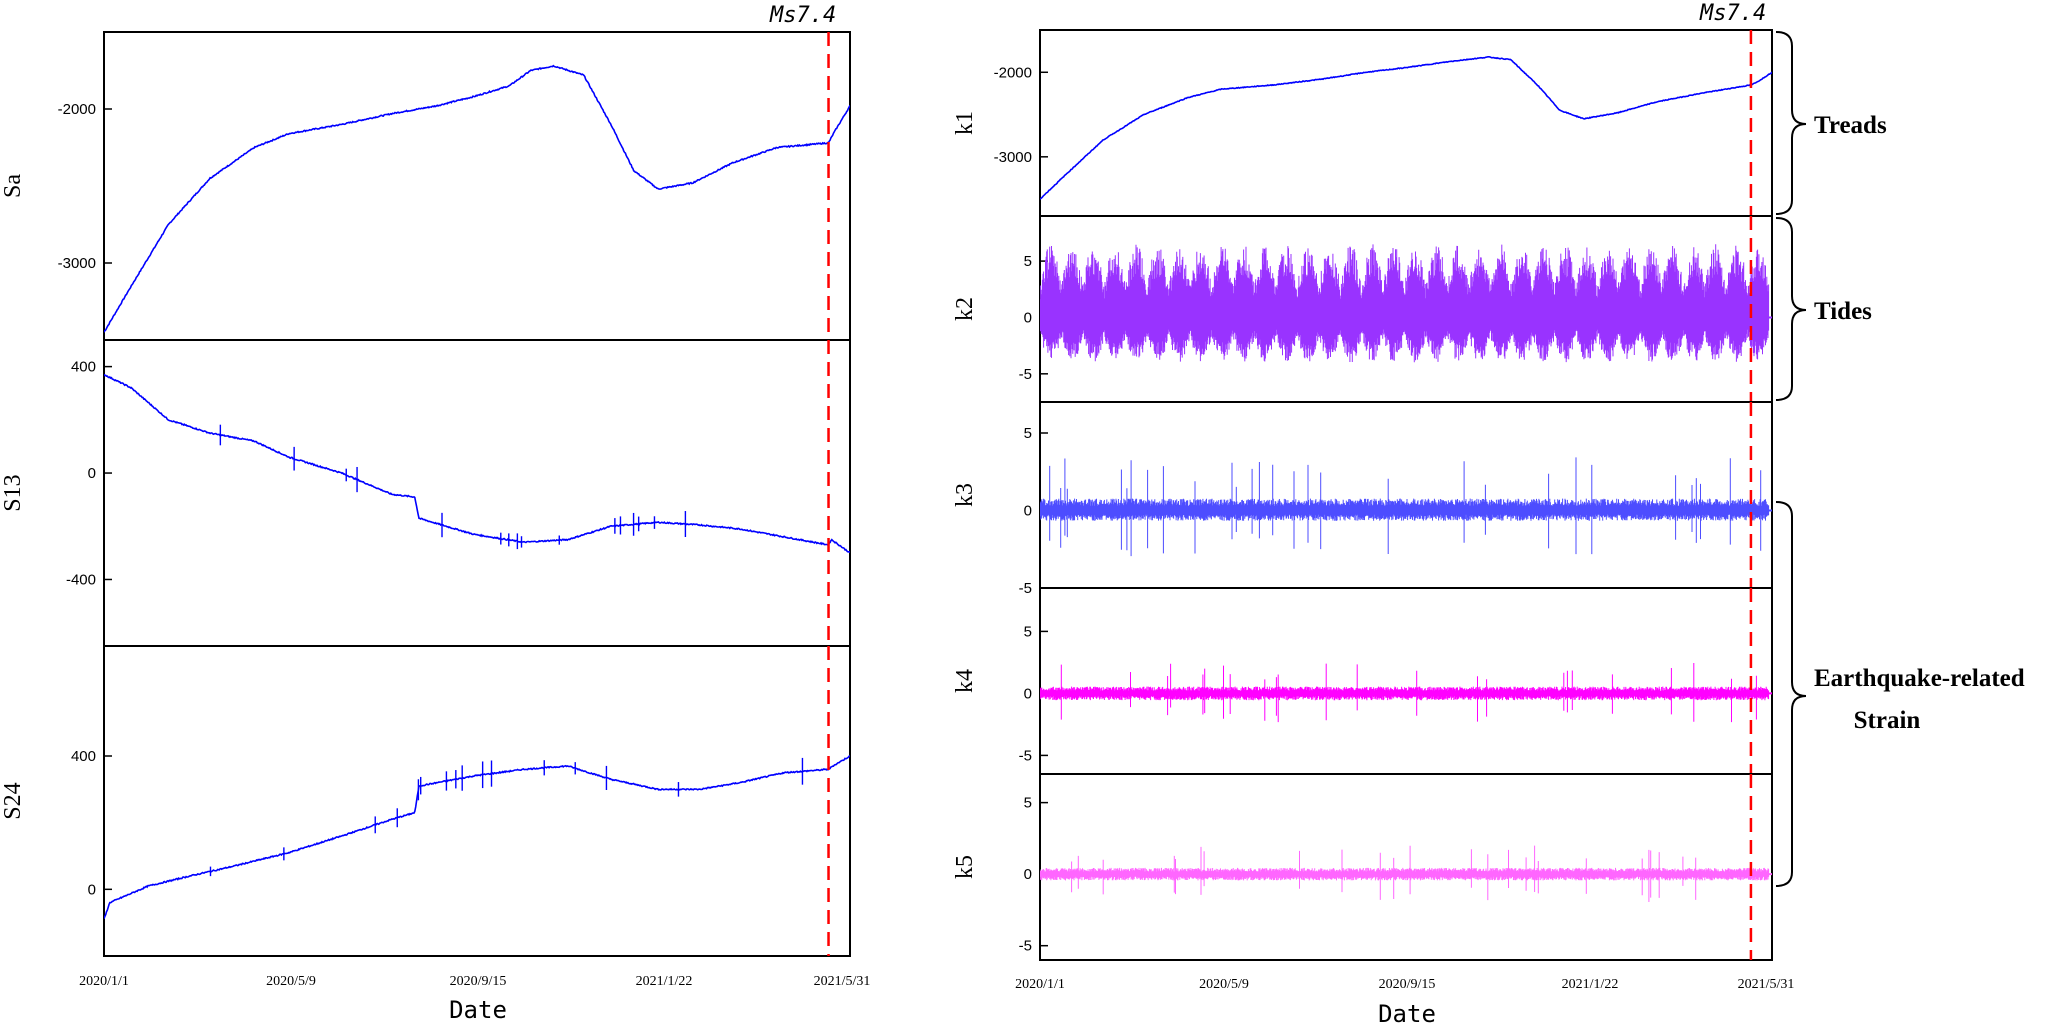  I want to click on k4-y-axis-label: k4, so click(965, 681).